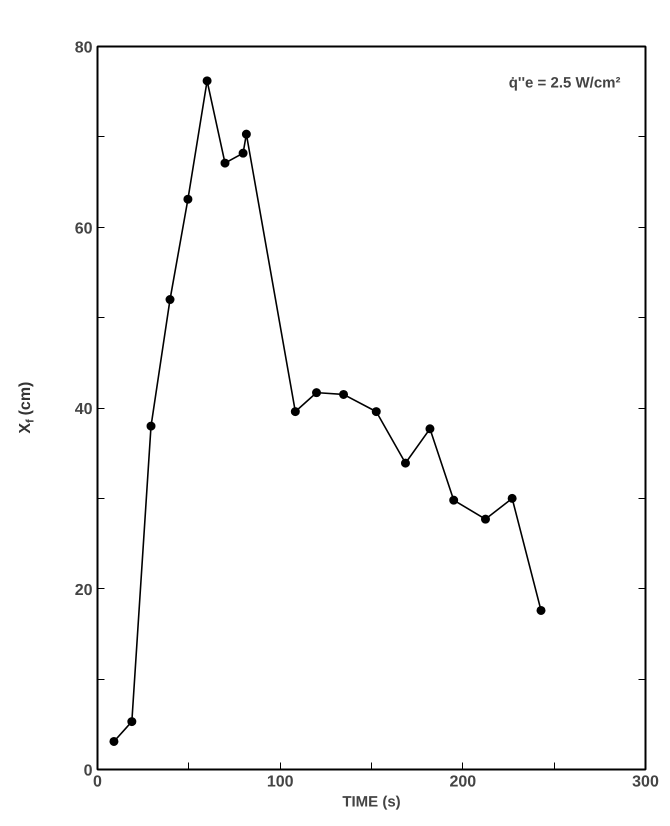 The image size is (670, 826). Describe the element at coordinates (83, 48) in the screenshot. I see `y-tick-label: 80` at that location.